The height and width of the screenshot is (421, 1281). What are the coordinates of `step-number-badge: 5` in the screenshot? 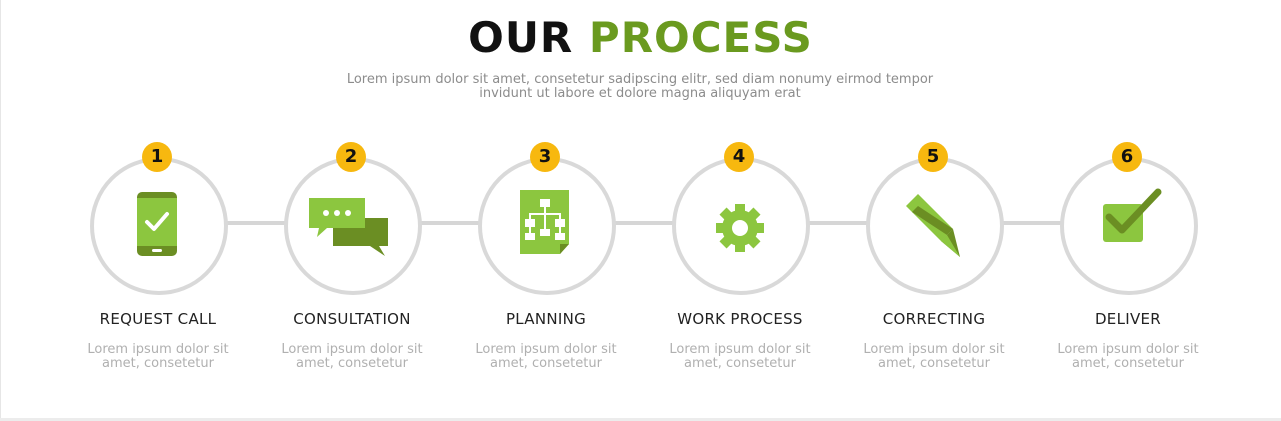 It's located at (933, 157).